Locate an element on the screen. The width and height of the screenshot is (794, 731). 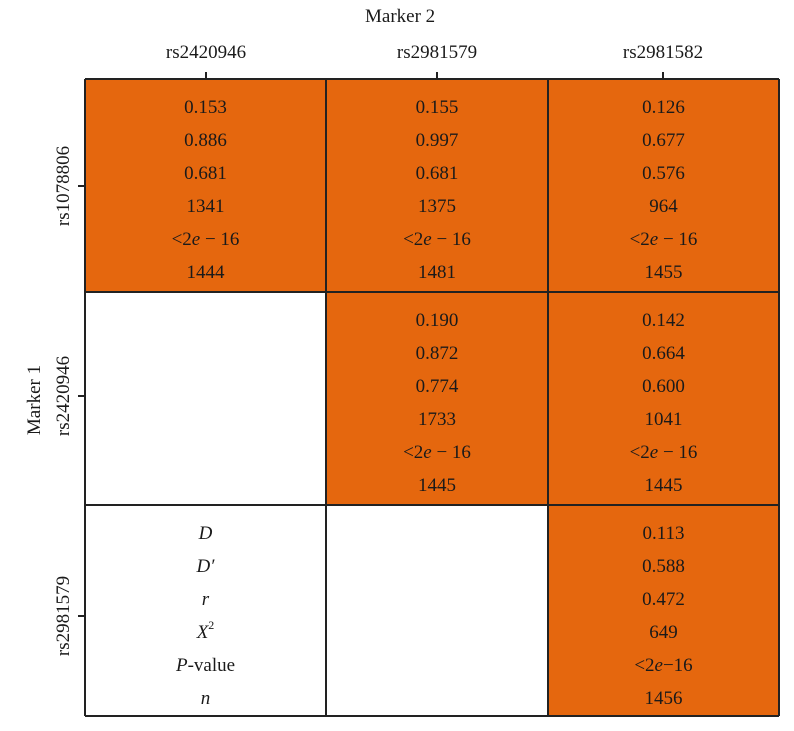
cell-value-x2: 649 is located at coordinates (663, 632).